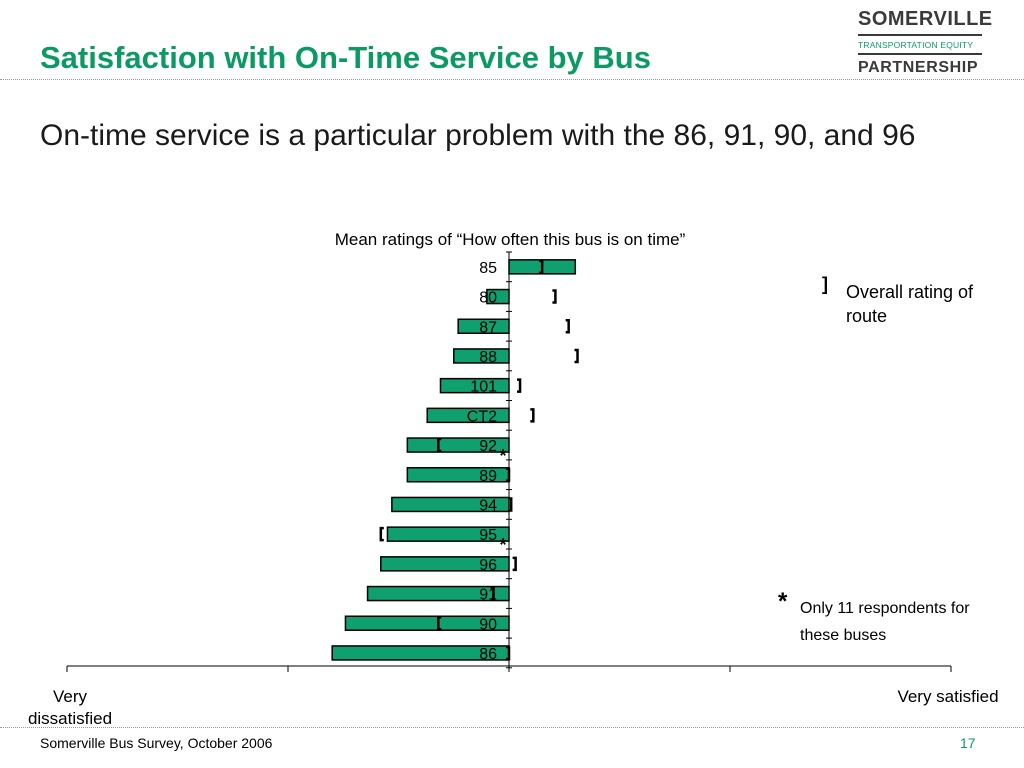 The height and width of the screenshot is (768, 1024). Describe the element at coordinates (512, 79) in the screenshot. I see `title-divider` at that location.